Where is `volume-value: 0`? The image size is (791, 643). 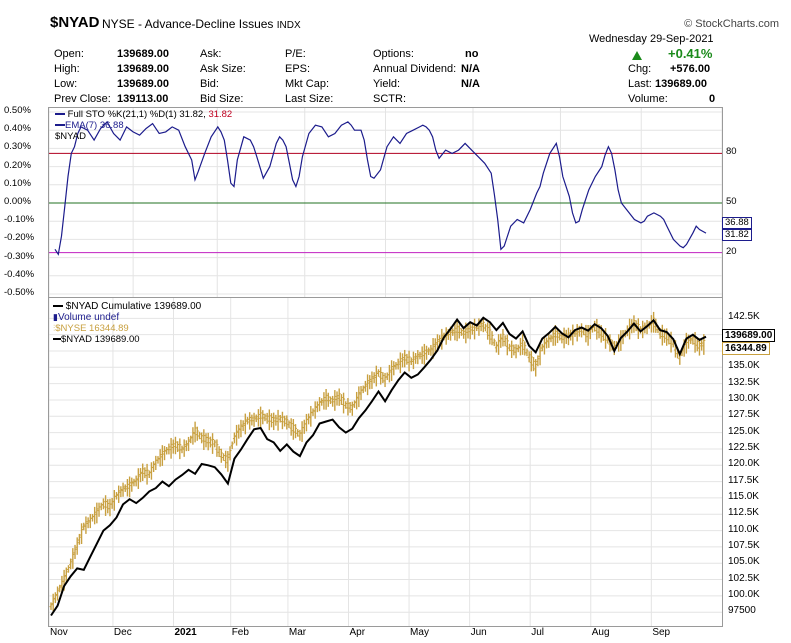
volume-value: 0 is located at coordinates (712, 99).